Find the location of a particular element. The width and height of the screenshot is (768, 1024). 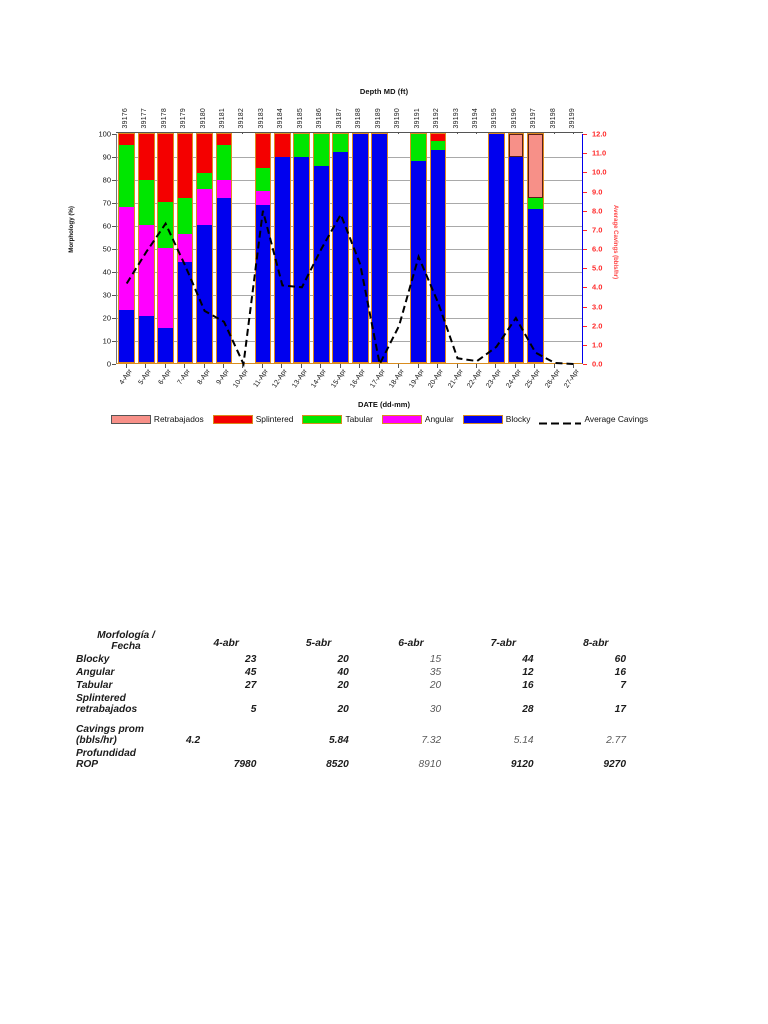

top-axis-tick-label: 39188 is located at coordinates (359, 117).